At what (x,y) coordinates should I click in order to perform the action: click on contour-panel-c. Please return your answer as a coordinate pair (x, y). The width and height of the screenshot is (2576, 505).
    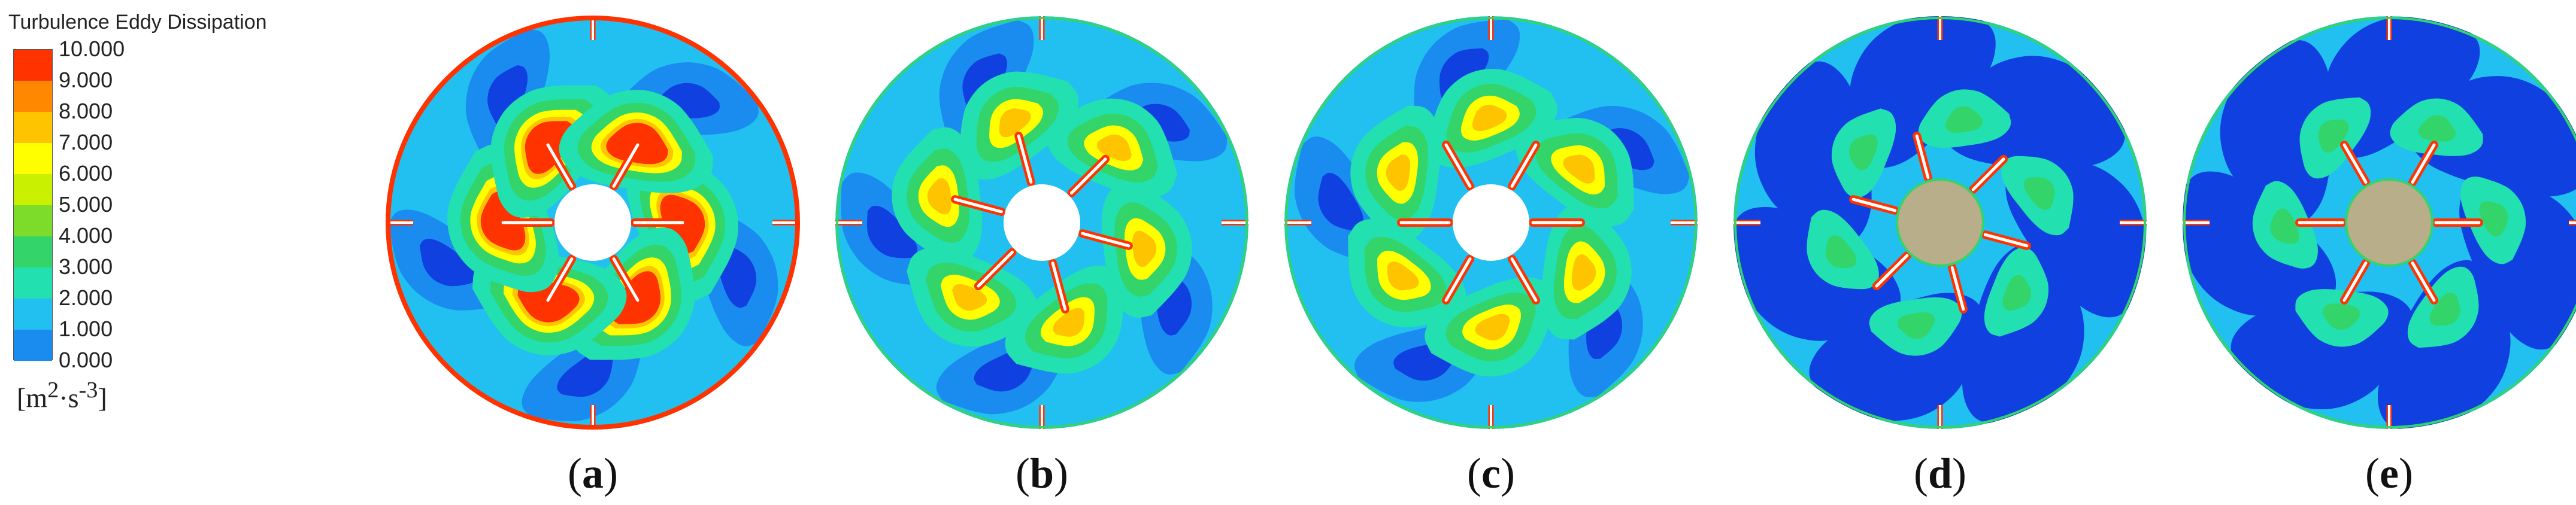
    Looking at the image, I should click on (1491, 222).